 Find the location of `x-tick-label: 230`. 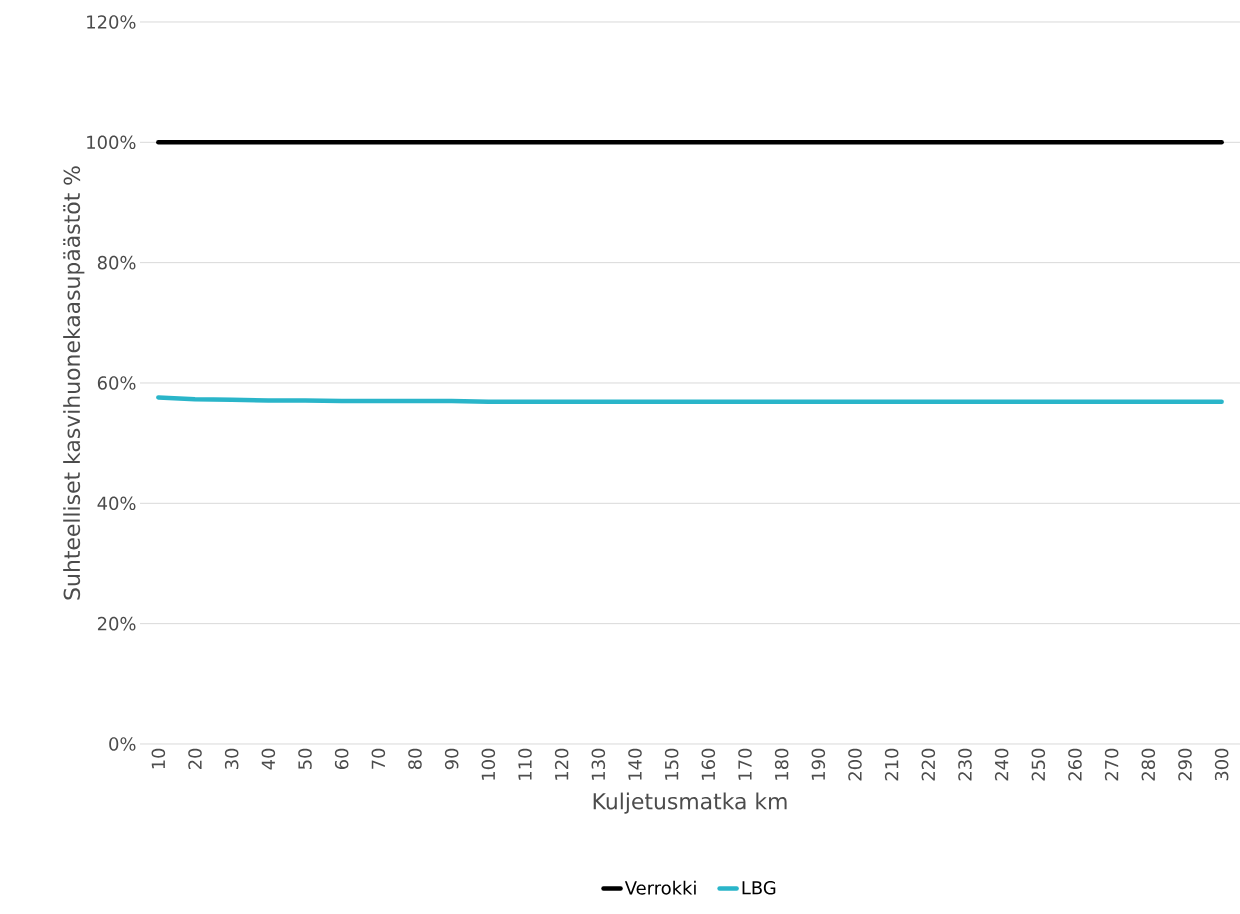

x-tick-label: 230 is located at coordinates (965, 764).